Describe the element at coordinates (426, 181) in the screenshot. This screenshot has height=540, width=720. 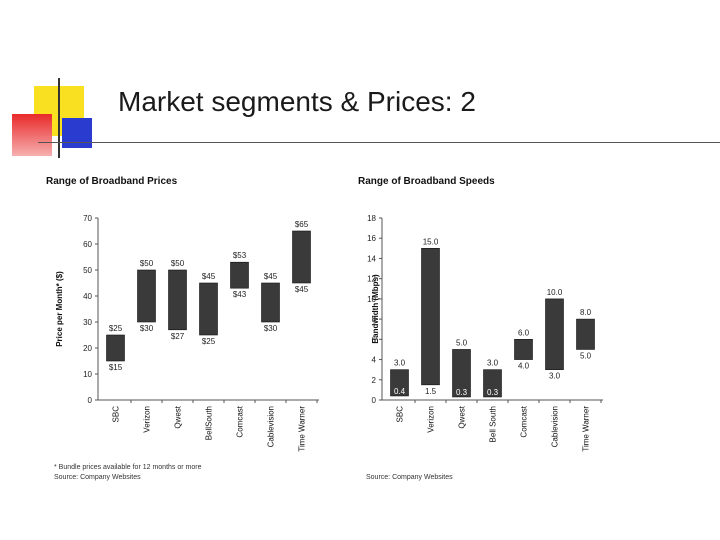
I see `speeds-chart-title: Range of Broadband Speeds` at that location.